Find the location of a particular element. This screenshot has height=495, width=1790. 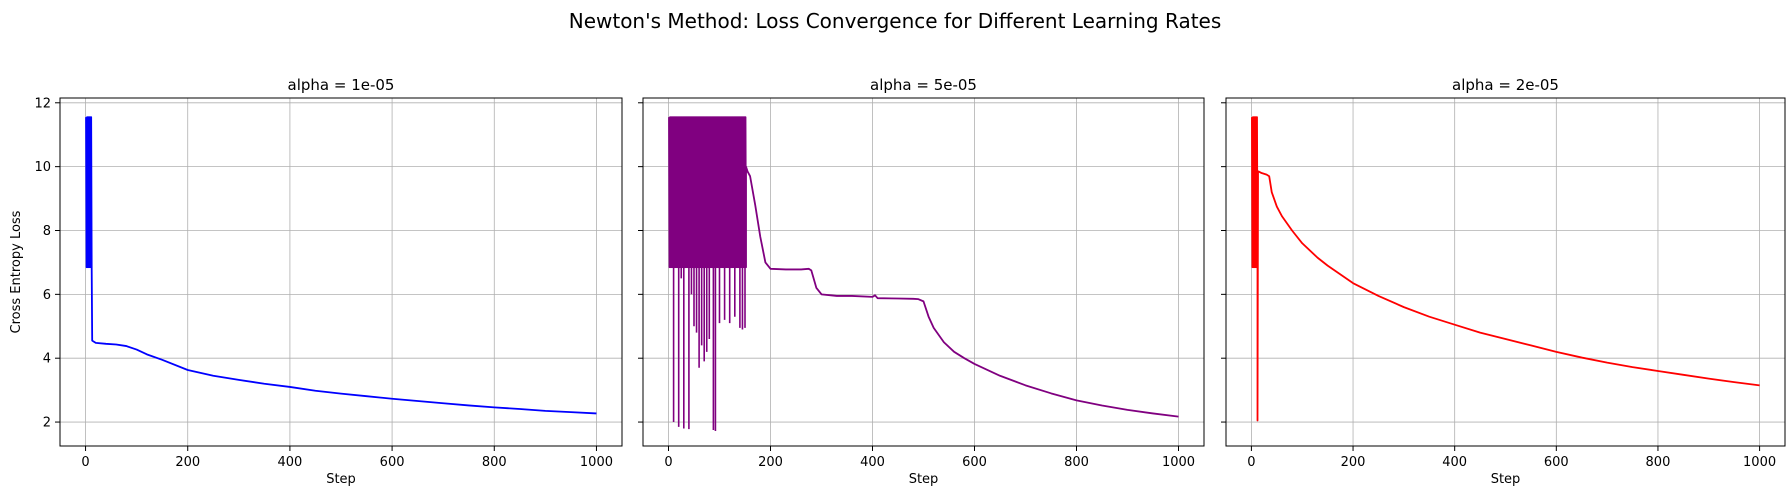

y-tick-label: 8 is located at coordinates (47, 231).